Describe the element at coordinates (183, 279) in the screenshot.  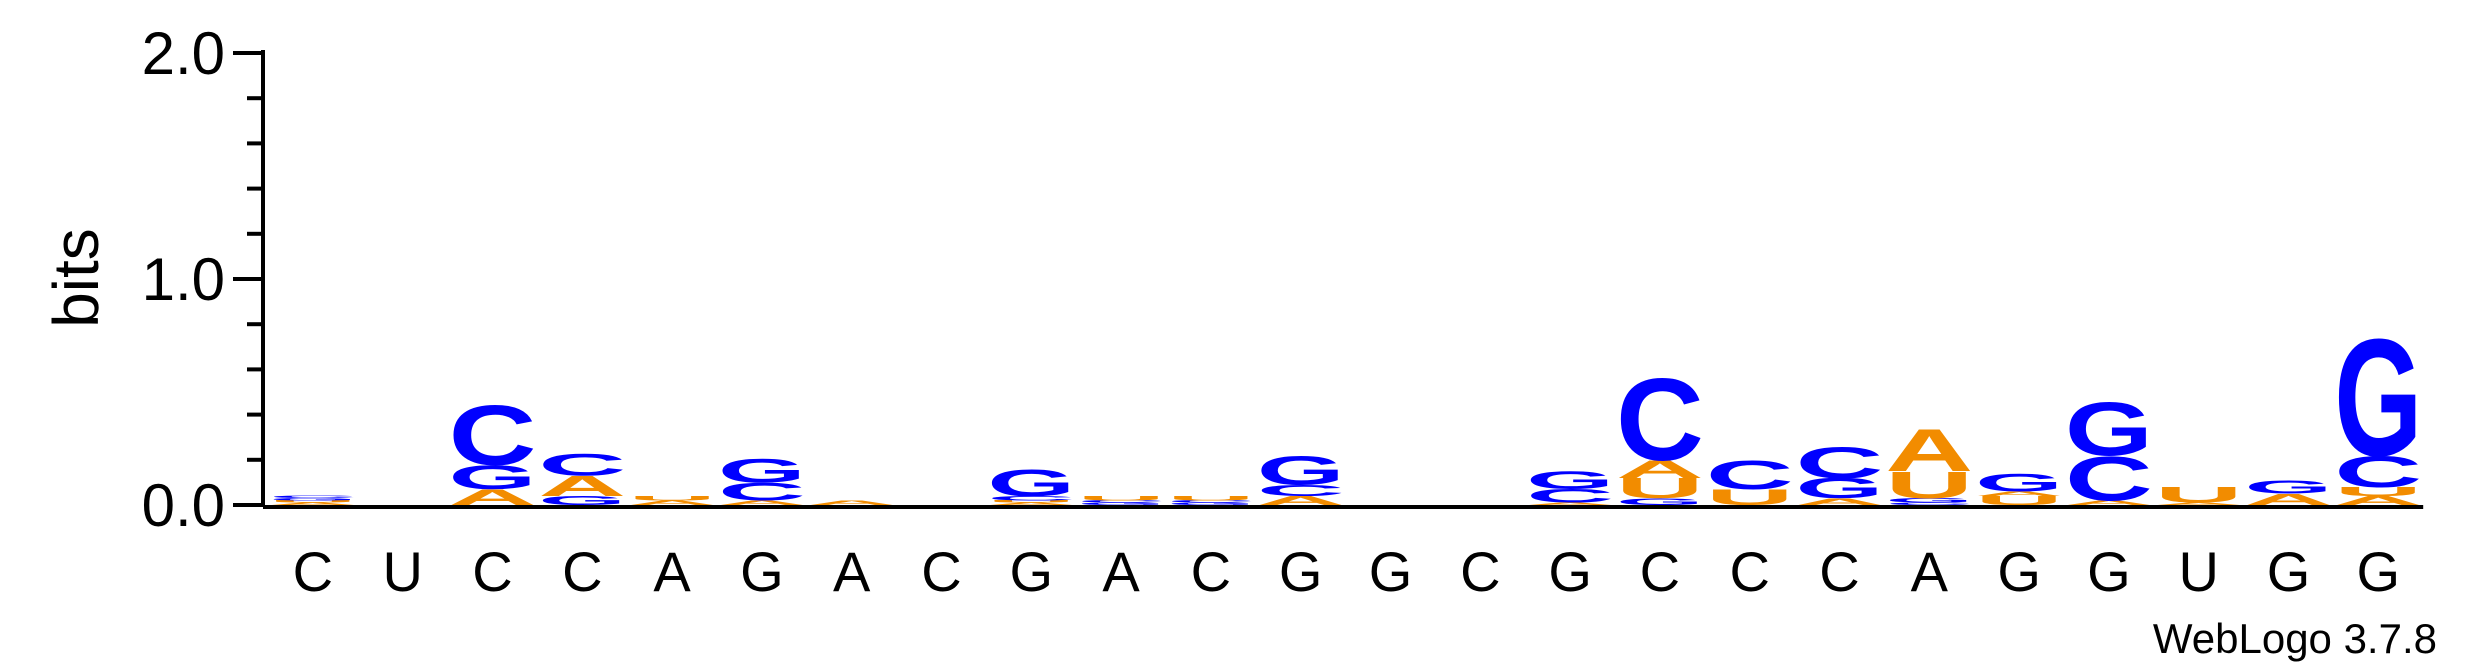
I see `y-tick-label: 1.0` at that location.